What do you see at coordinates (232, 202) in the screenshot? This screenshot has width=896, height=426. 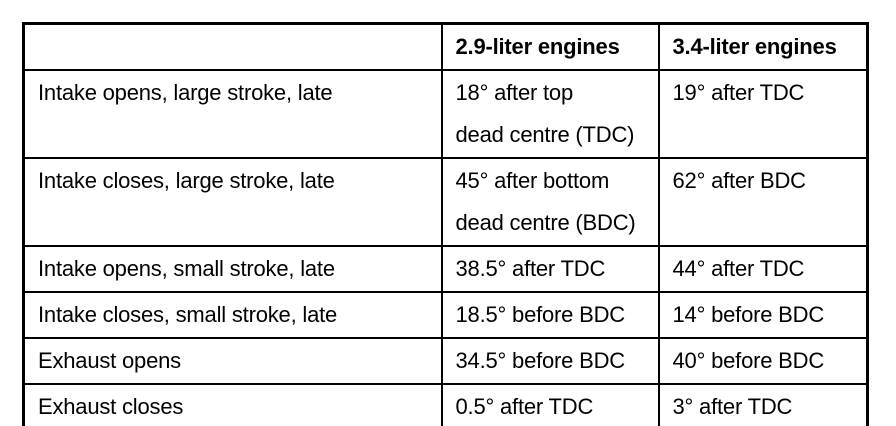 I see `row-label-cell: Intake closes, large stroke, late` at bounding box center [232, 202].